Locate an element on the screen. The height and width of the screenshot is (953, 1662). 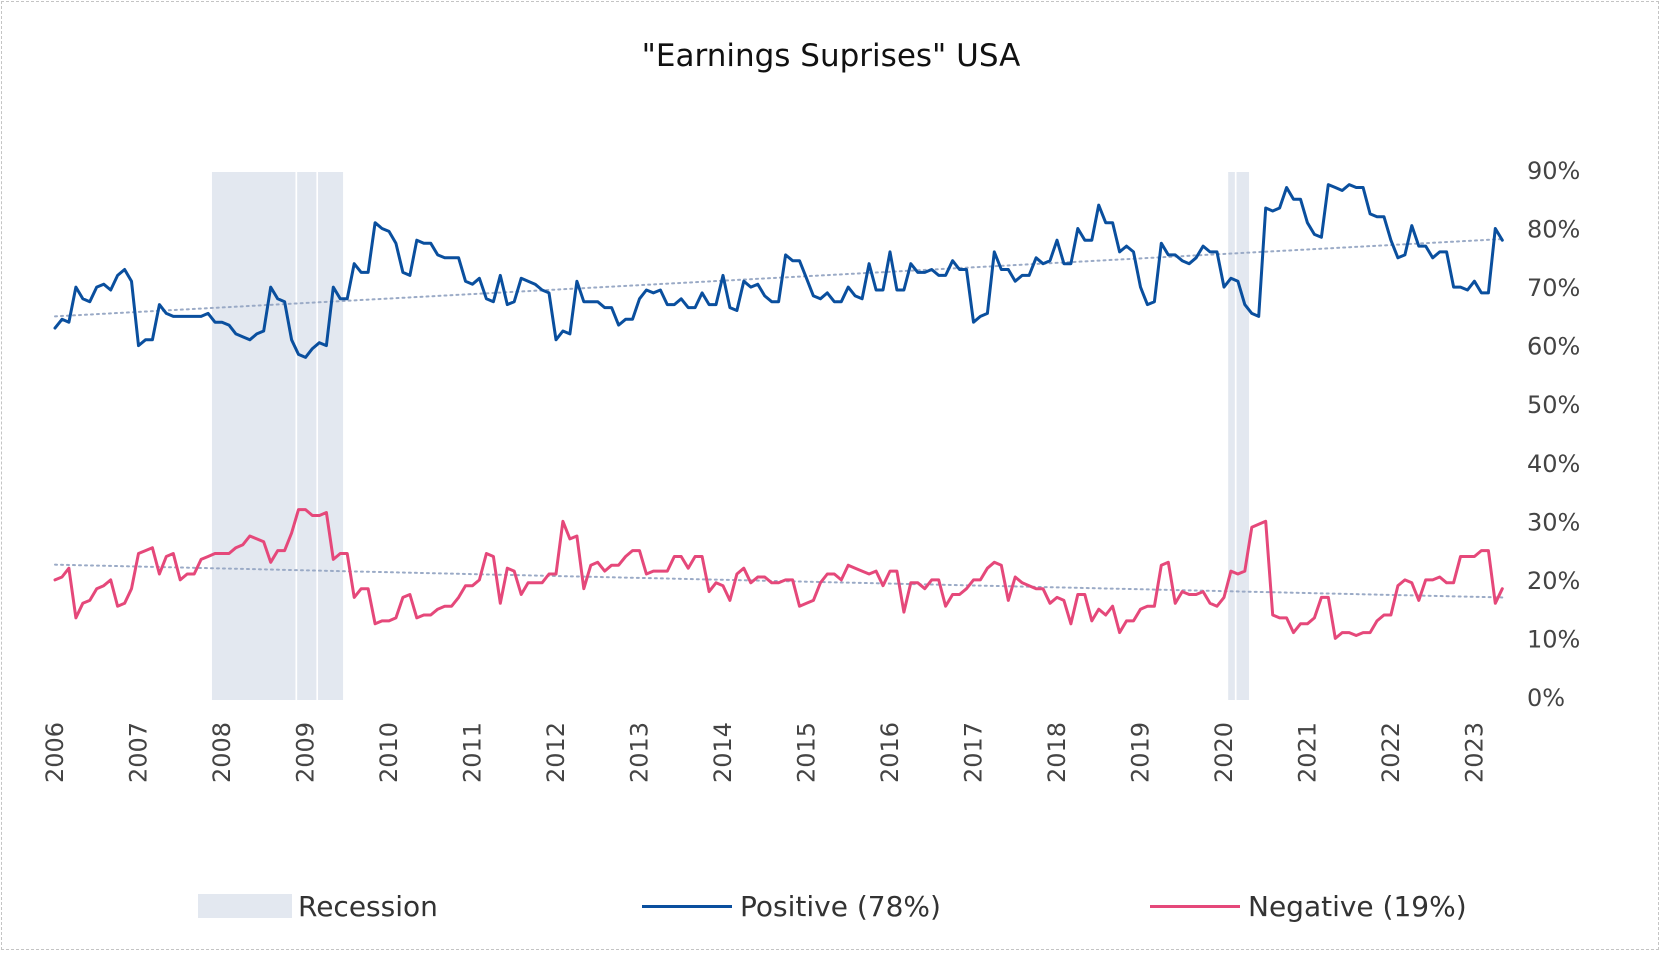
legend-item-positive: Positive (78%) is located at coordinates (791, 906).